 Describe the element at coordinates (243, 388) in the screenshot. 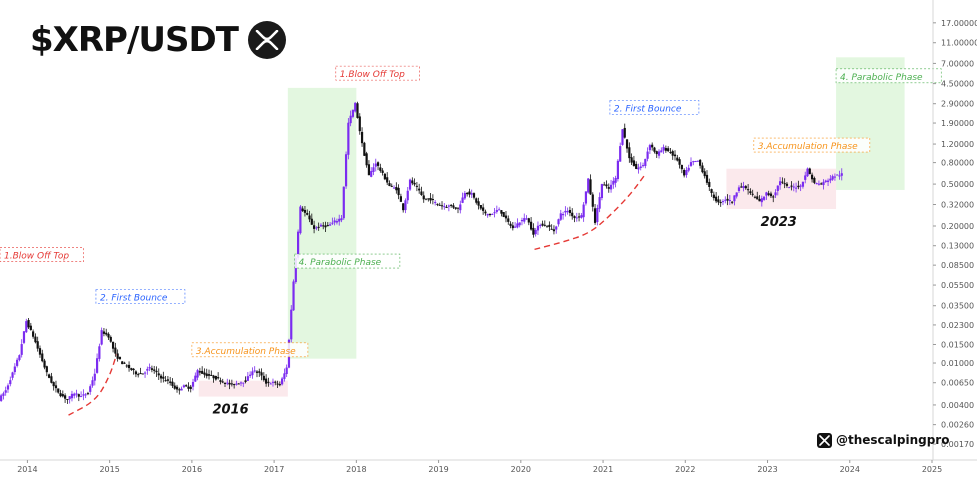

I see `box-accumulation-2016` at that location.